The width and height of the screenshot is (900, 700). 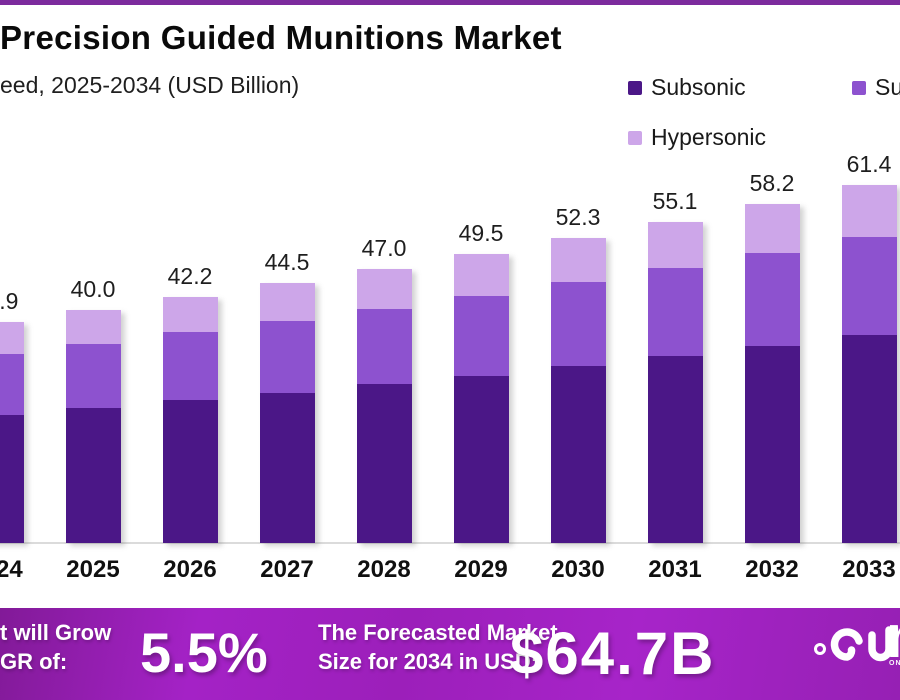 I want to click on bar-segment-supersonic-2026, so click(x=190, y=366).